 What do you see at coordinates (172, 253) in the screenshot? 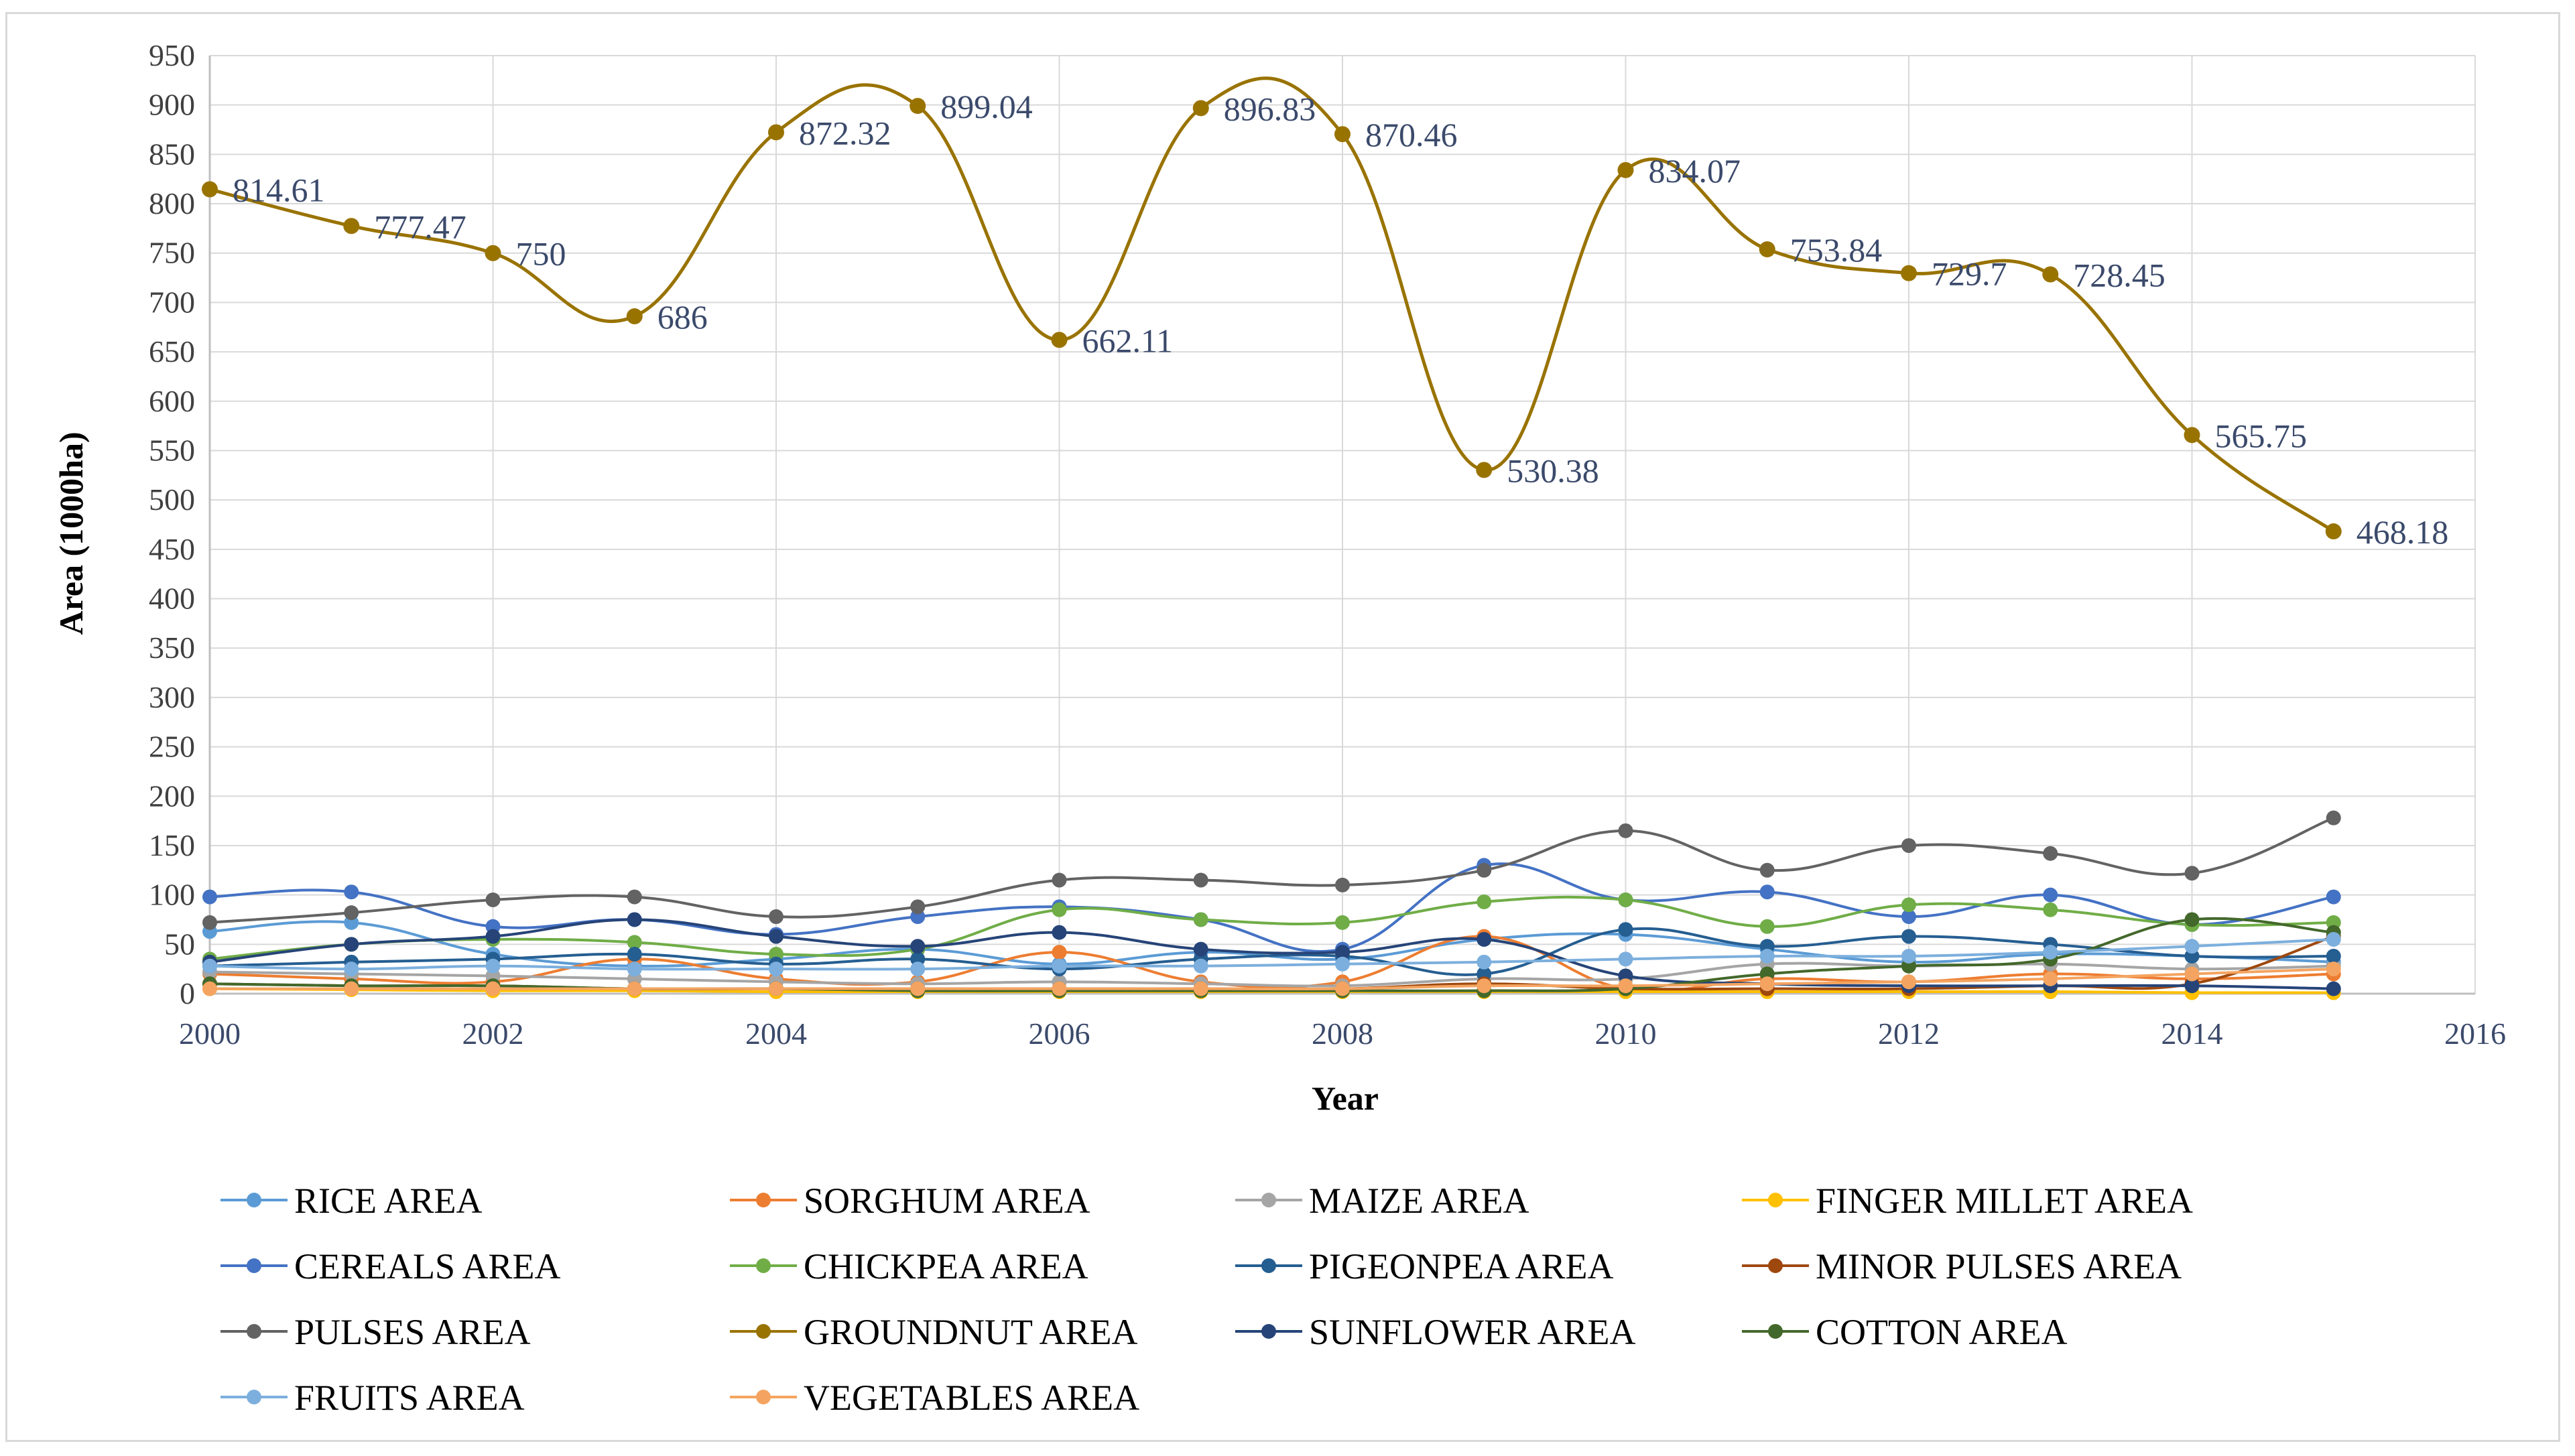
I see `y-tick-label: 750` at bounding box center [172, 253].